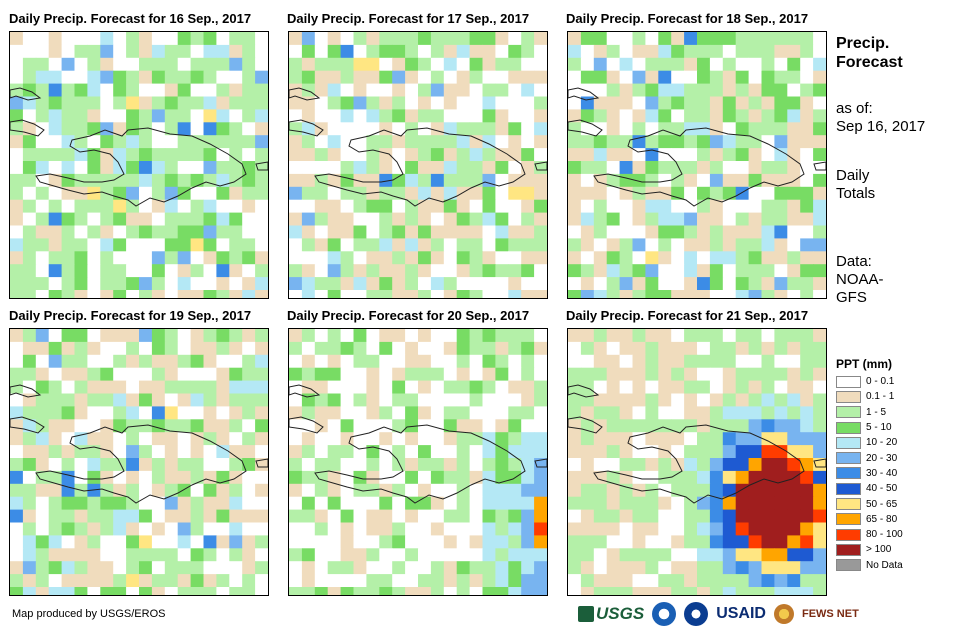 The height and width of the screenshot is (635, 970). Describe the element at coordinates (418, 165) in the screenshot. I see `map-panel-17-sep` at that location.